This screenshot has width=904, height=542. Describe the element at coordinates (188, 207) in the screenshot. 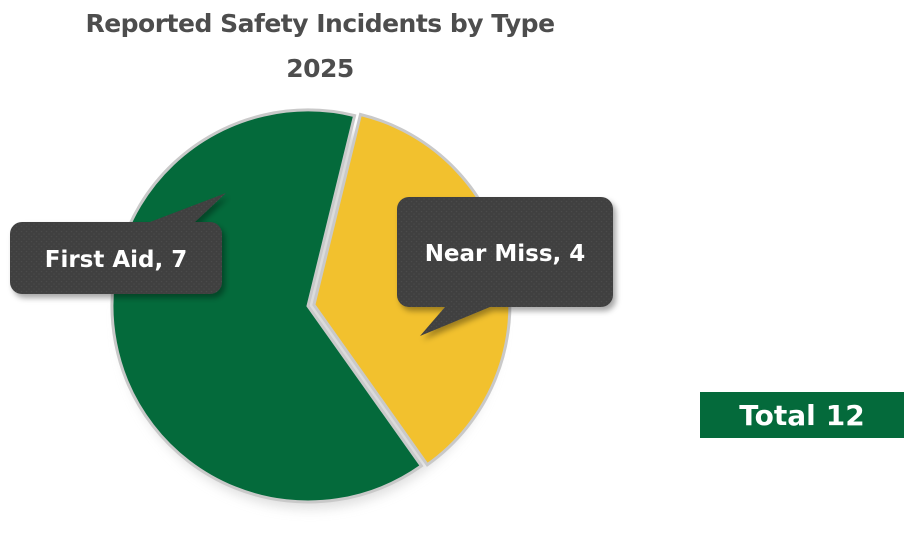

I see `callout-pointer-first-aid` at that location.